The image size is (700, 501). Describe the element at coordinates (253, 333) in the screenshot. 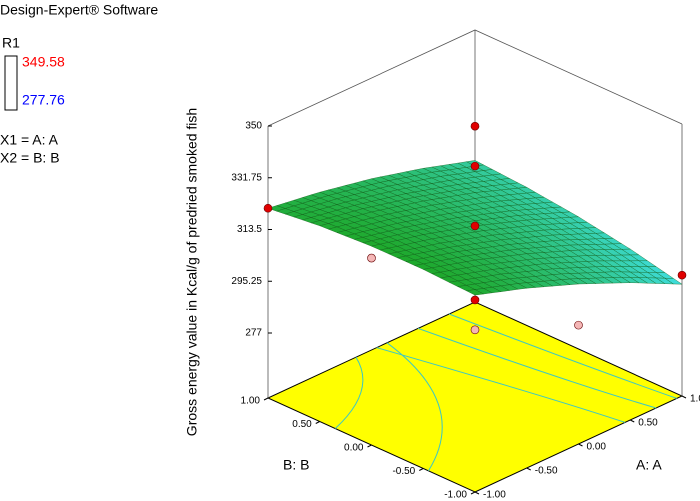

I see `z-tick-label: 277` at that location.